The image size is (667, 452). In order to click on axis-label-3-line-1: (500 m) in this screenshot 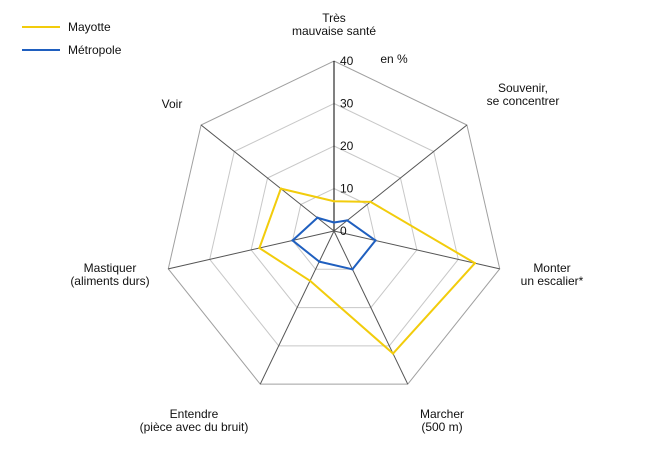, I will do `click(441, 427)`.